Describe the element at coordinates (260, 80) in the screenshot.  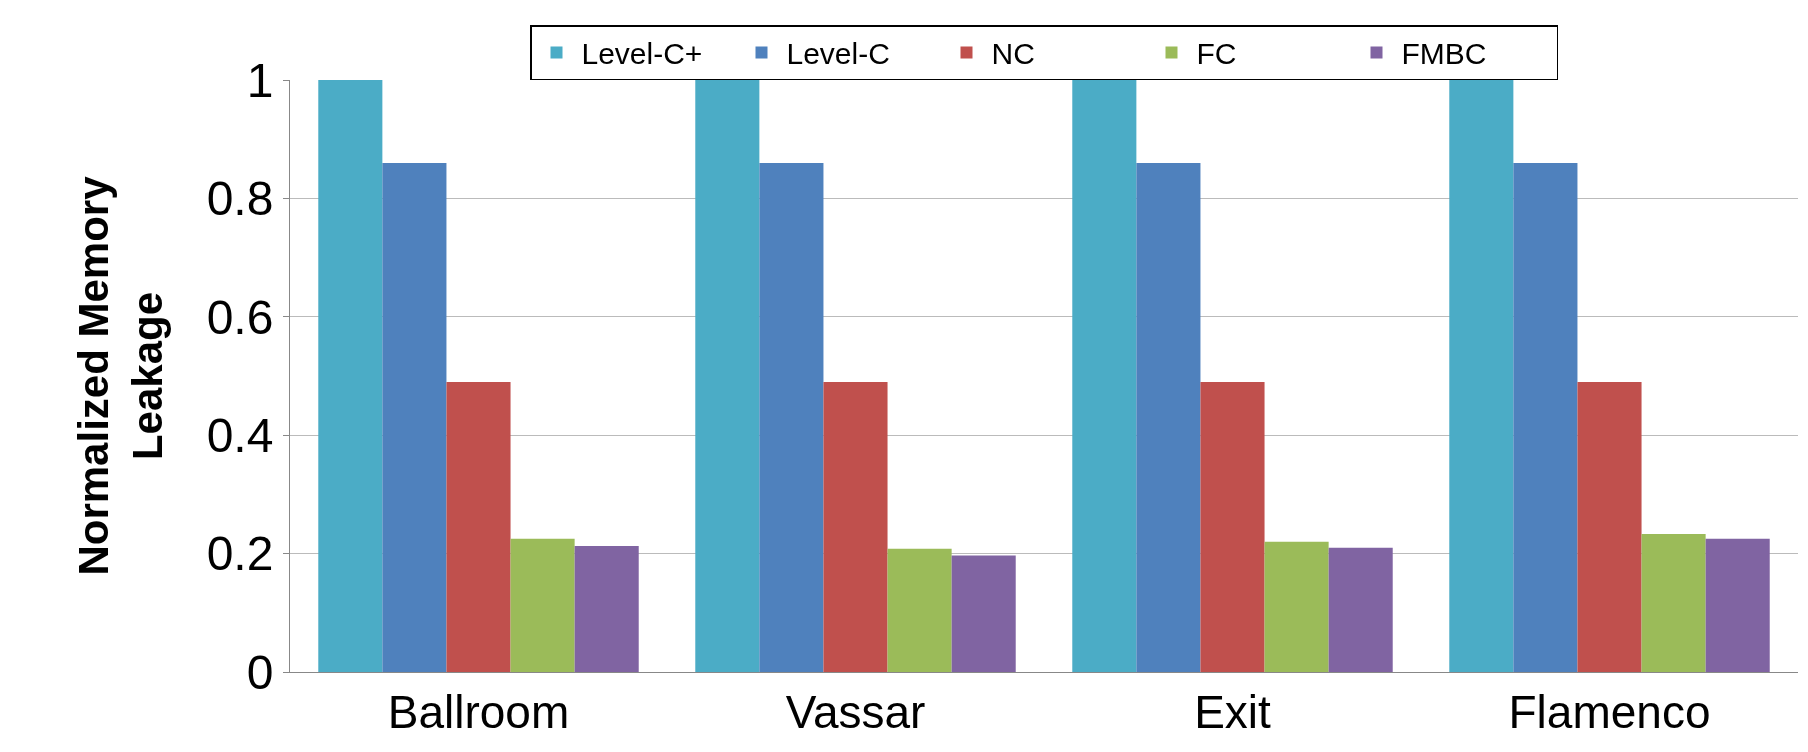
I see `y-tick-label: 1` at that location.